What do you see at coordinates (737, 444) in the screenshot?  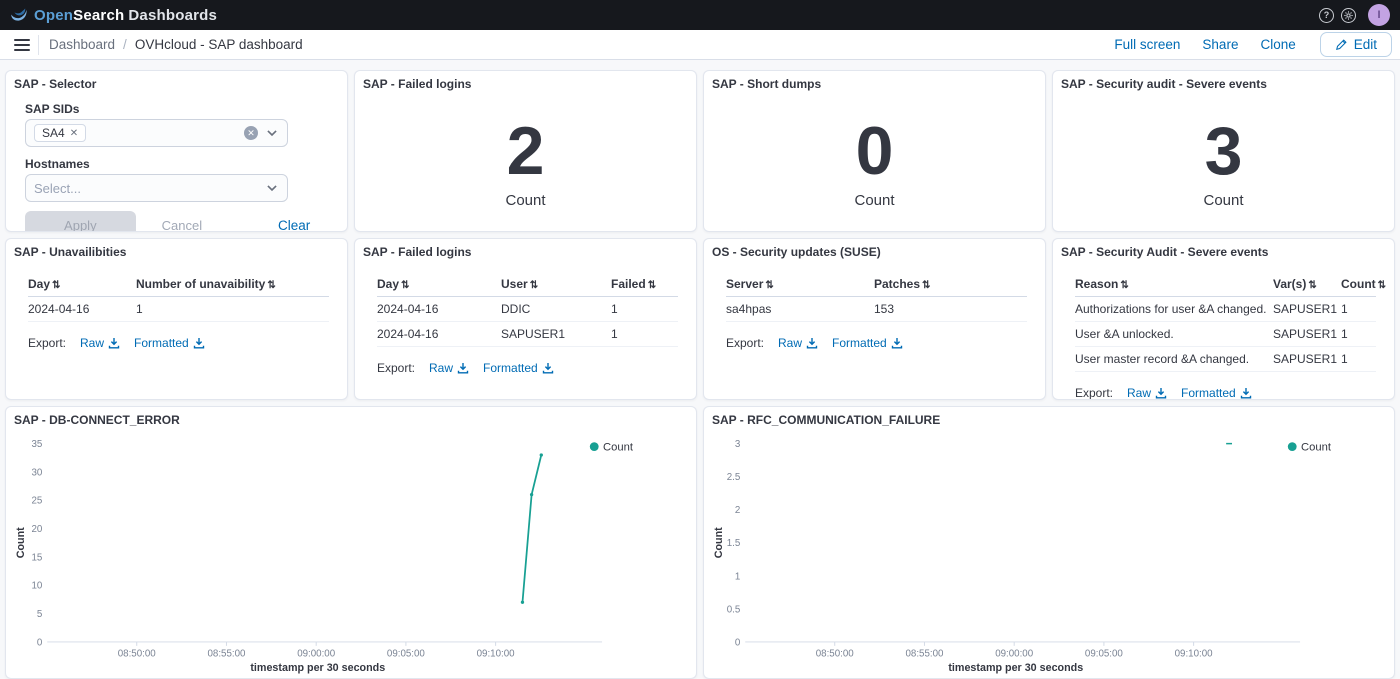 I see `y-axis-tick-label: 3` at bounding box center [737, 444].